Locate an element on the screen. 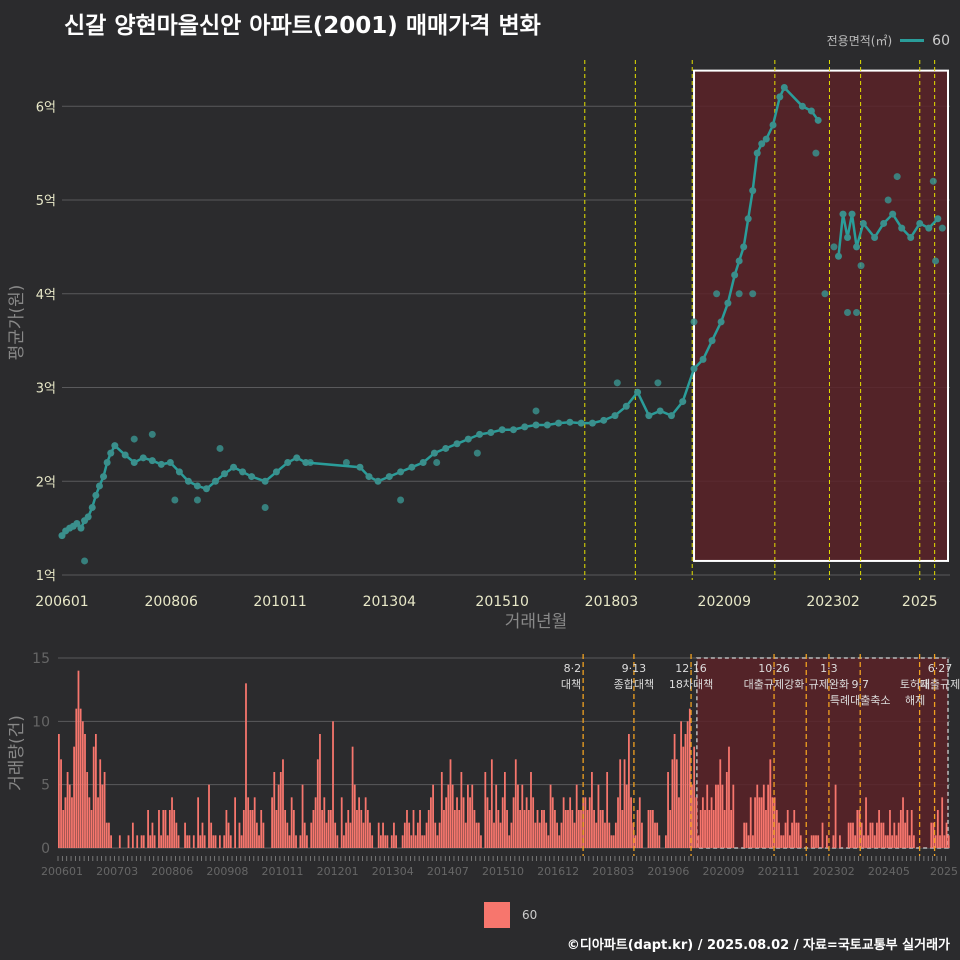 The image size is (960, 960). policy-annotation: 8·2 is located at coordinates (573, 668).